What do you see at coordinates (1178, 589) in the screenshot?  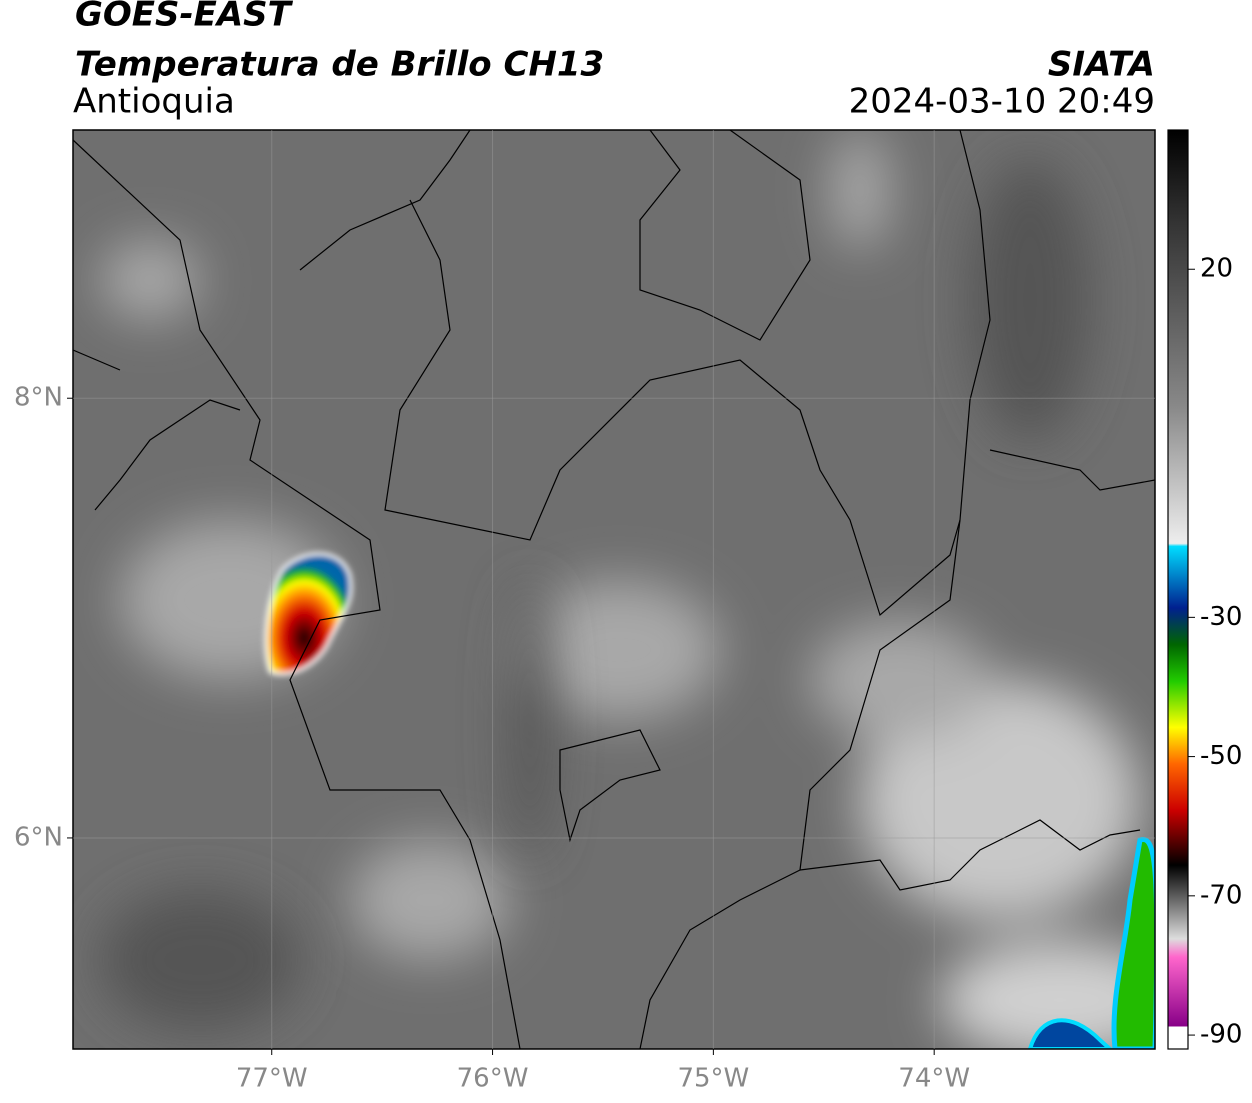 I see `colorbar` at bounding box center [1178, 589].